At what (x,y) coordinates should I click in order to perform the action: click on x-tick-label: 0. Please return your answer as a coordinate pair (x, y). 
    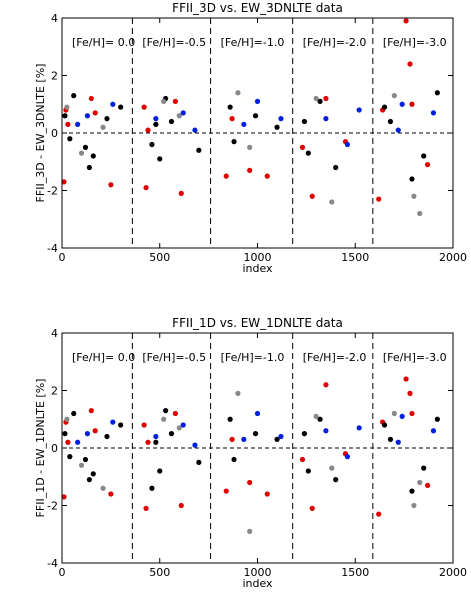
    Looking at the image, I should click on (62, 572).